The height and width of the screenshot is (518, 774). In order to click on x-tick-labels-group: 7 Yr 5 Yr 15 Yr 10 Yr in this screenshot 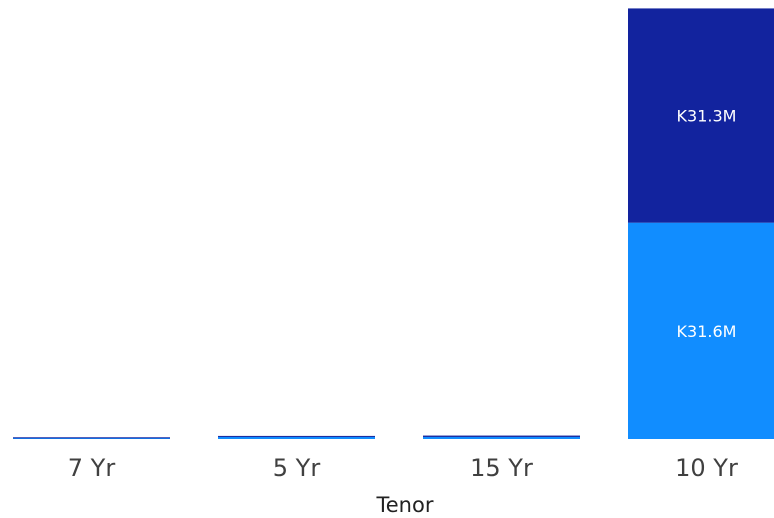, I will do `click(403, 468)`.